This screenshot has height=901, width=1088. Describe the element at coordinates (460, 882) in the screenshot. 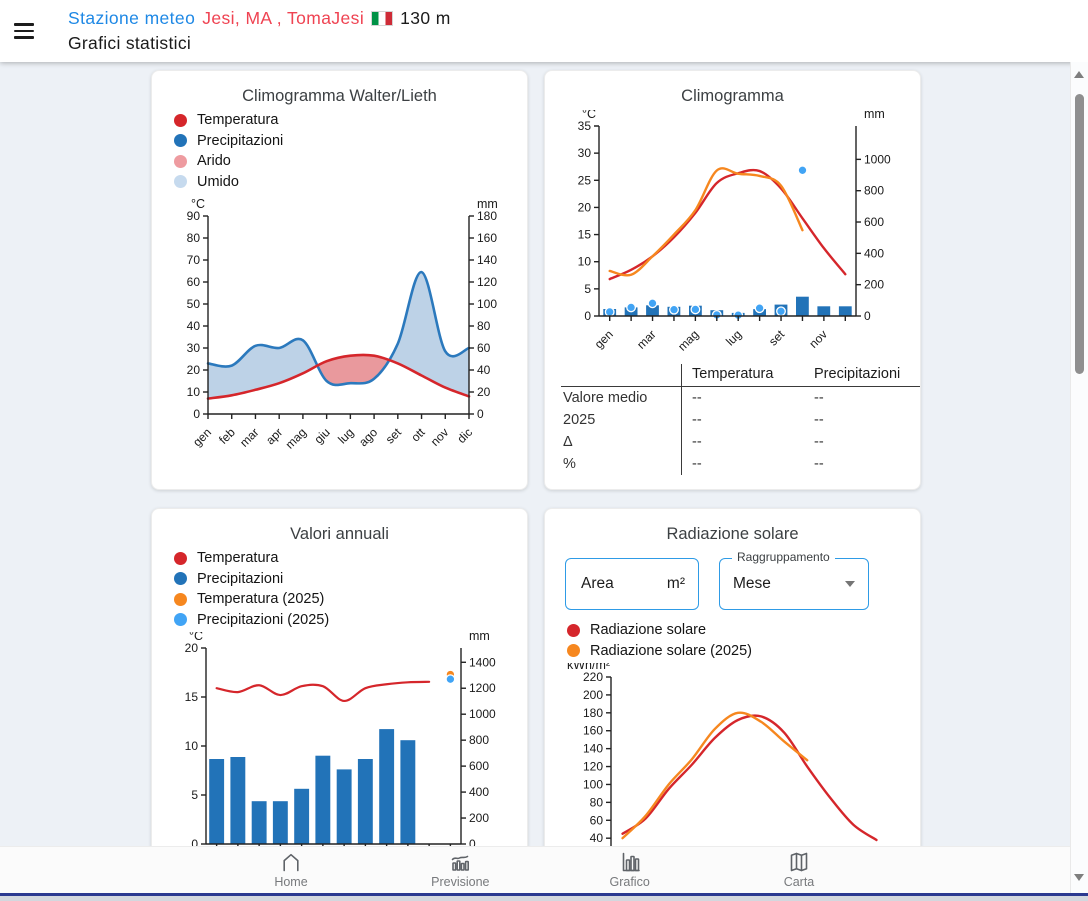

I see `nav-label: Previsione` at that location.